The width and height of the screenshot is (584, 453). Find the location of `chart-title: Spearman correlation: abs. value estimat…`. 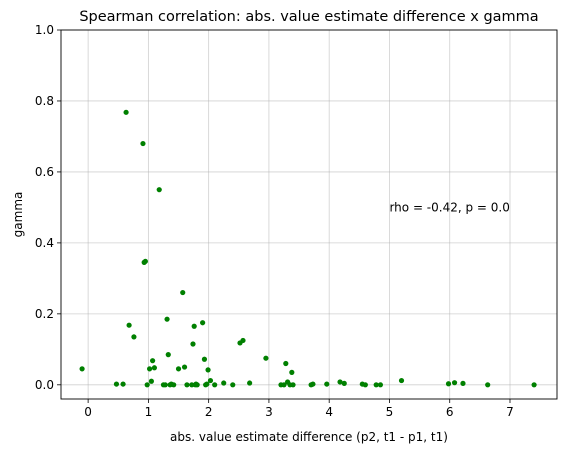

chart-title: Spearman correlation: abs. value estimat… is located at coordinates (308, 17).